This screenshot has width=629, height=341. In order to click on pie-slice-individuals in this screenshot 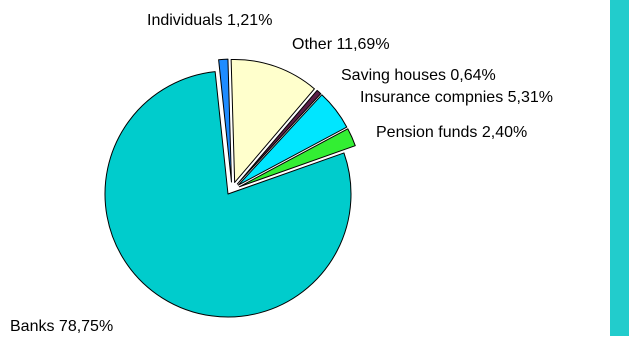, I will do `click(225, 120)`.